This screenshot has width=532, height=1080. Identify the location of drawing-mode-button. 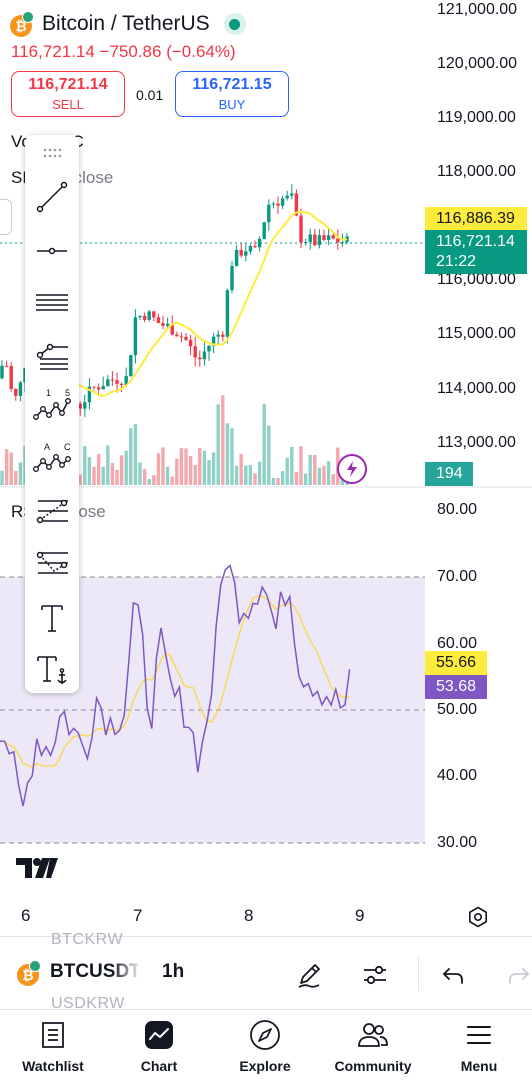
(309, 975).